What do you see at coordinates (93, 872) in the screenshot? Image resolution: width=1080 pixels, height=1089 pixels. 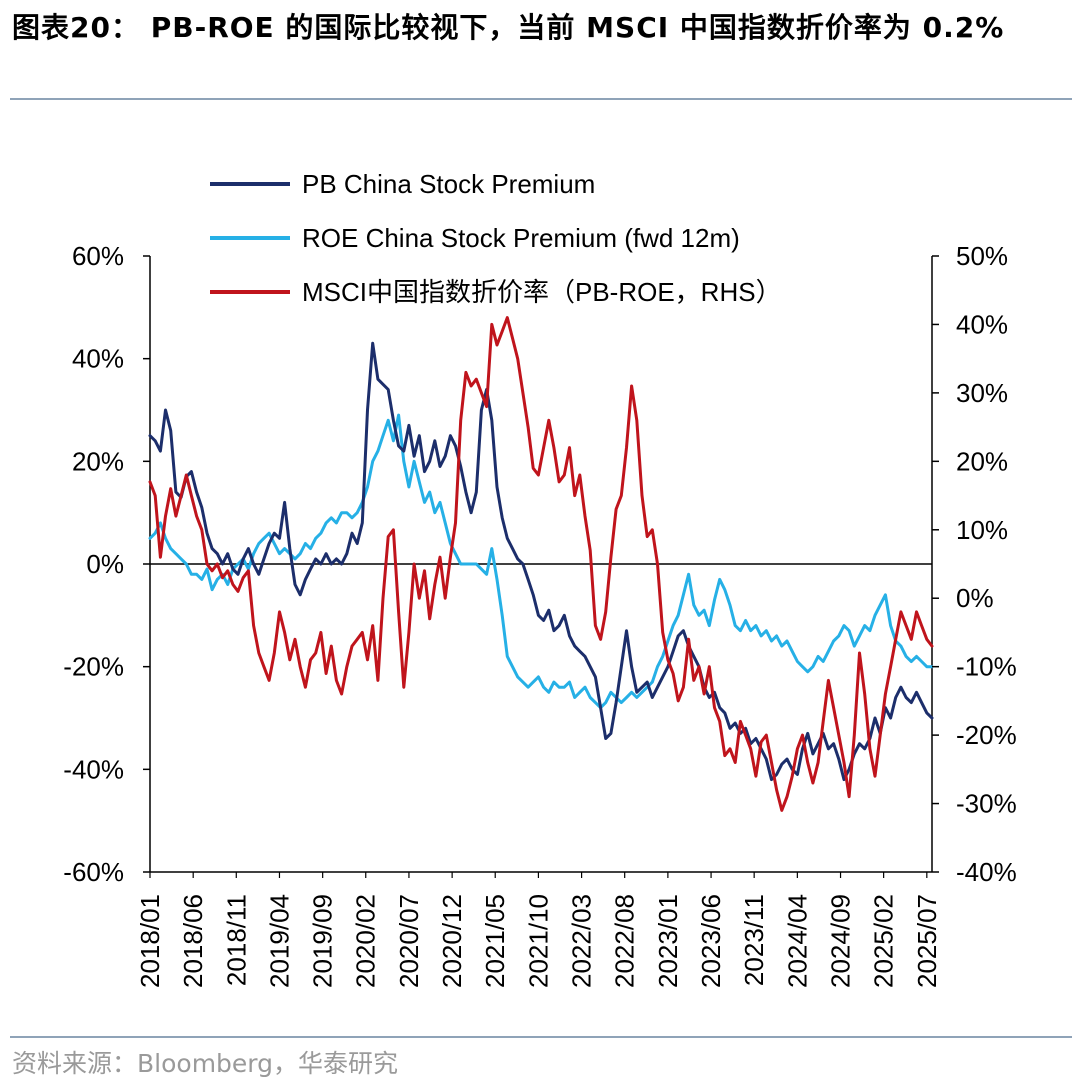 I see `left-tick-label: -60%` at bounding box center [93, 872].